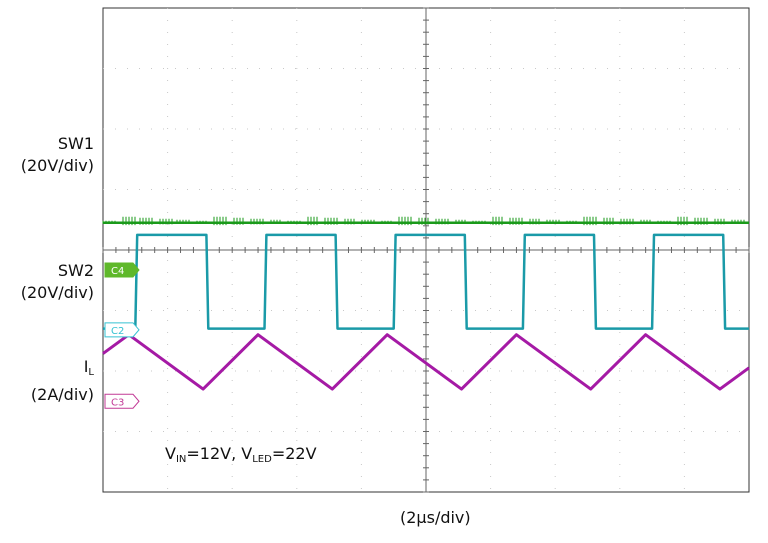  Describe the element at coordinates (426, 362) in the screenshot. I see `trace-c3` at that location.